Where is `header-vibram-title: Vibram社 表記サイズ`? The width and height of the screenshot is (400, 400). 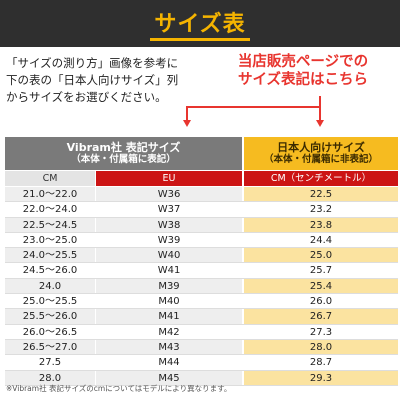
header-vibram-title: Vibram社 表記サイズ is located at coordinates (123, 147).